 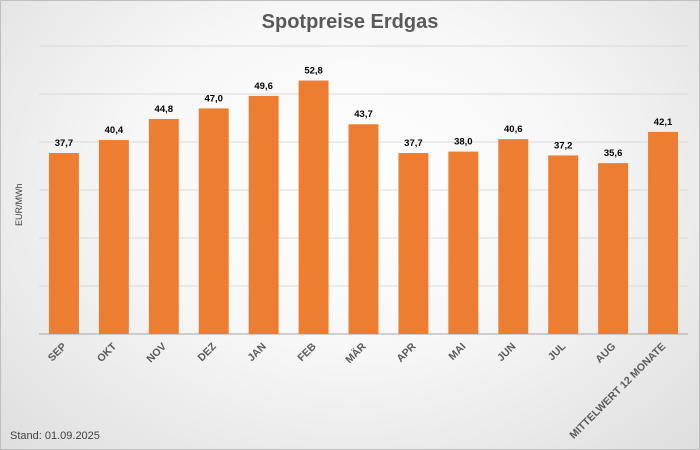 I want to click on data-label: 44,8, so click(x=164, y=109).